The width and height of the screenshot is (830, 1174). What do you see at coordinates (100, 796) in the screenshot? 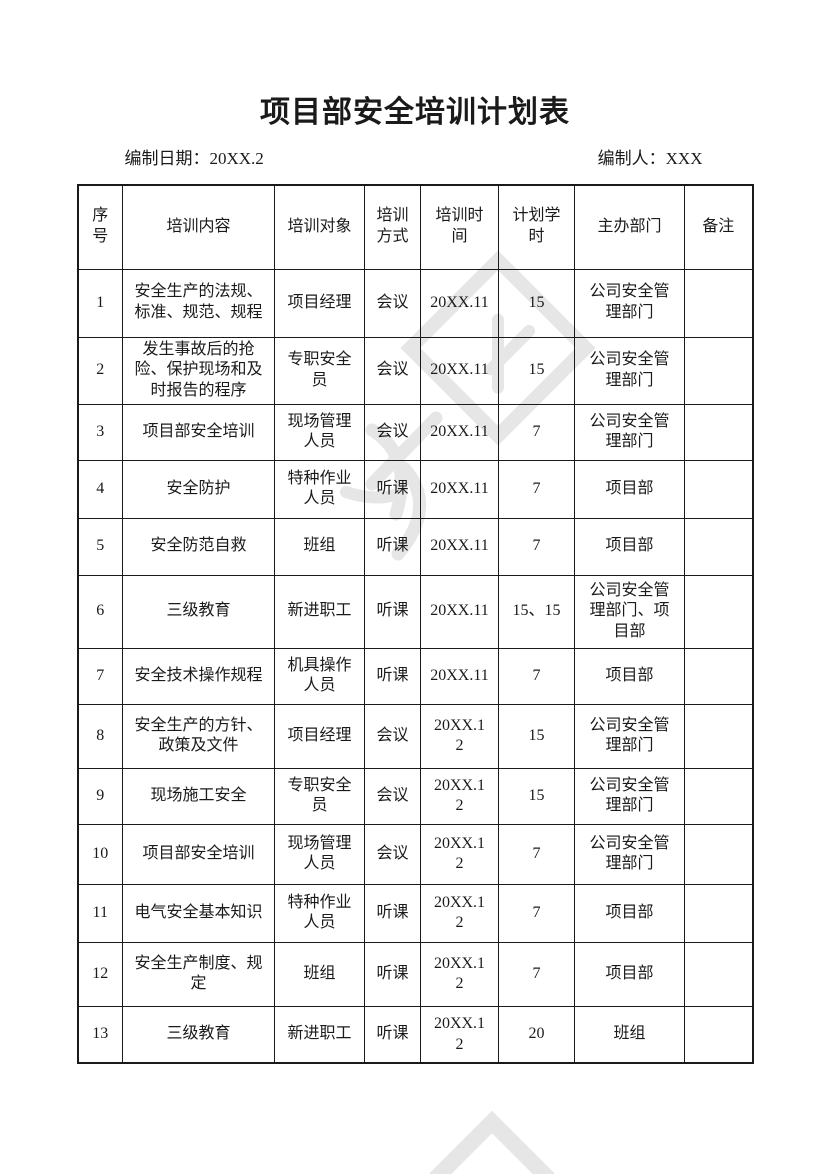
I see `table-cell: 9` at bounding box center [100, 796].